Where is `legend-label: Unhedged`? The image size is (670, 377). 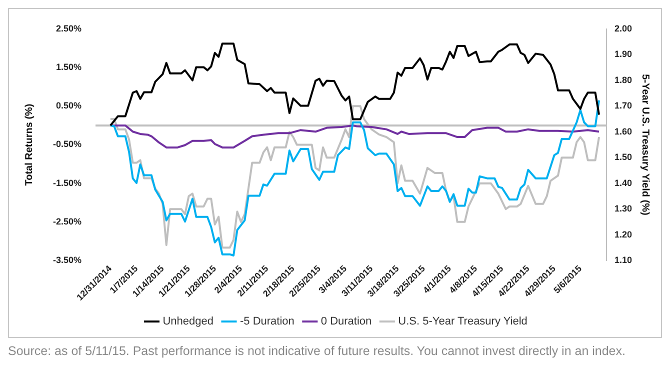 legend-label: Unhedged is located at coordinates (188, 322).